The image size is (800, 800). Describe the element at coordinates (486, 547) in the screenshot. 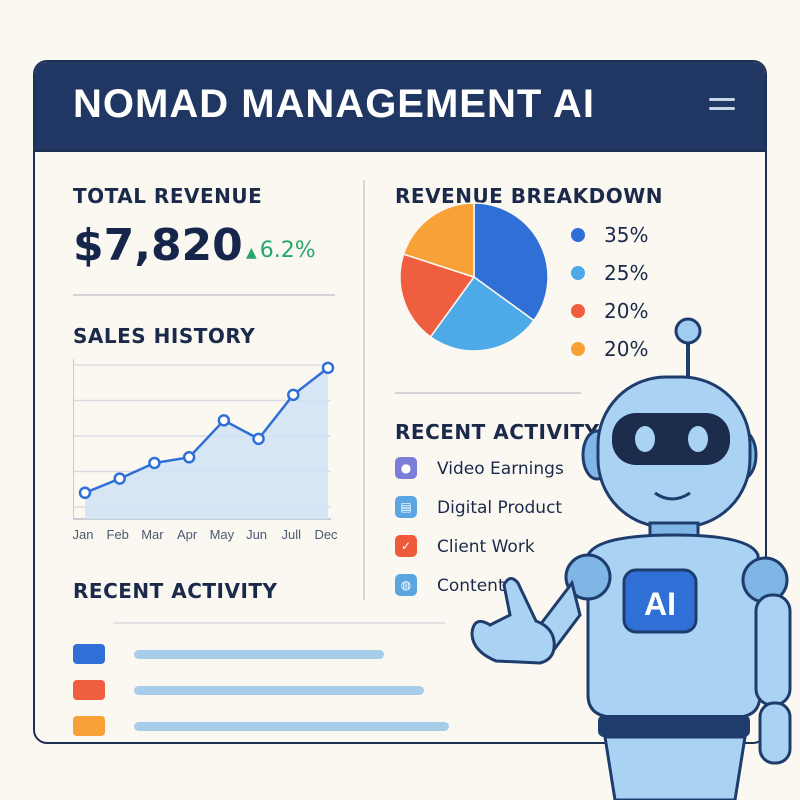

I see `activity-label: Client Work` at that location.